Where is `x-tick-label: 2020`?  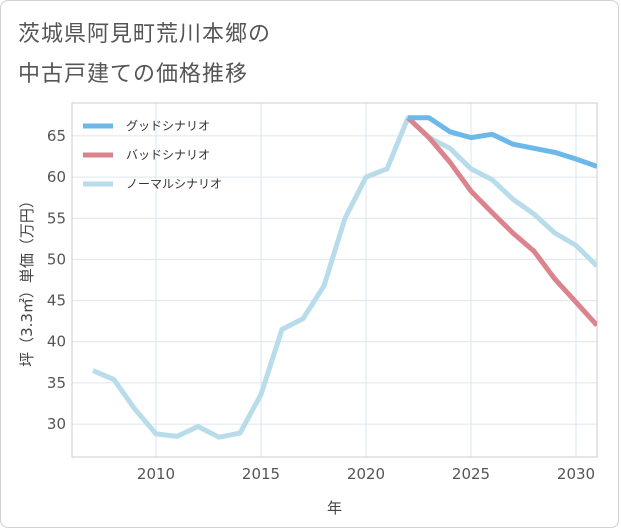 x-tick-label: 2020 is located at coordinates (366, 474).